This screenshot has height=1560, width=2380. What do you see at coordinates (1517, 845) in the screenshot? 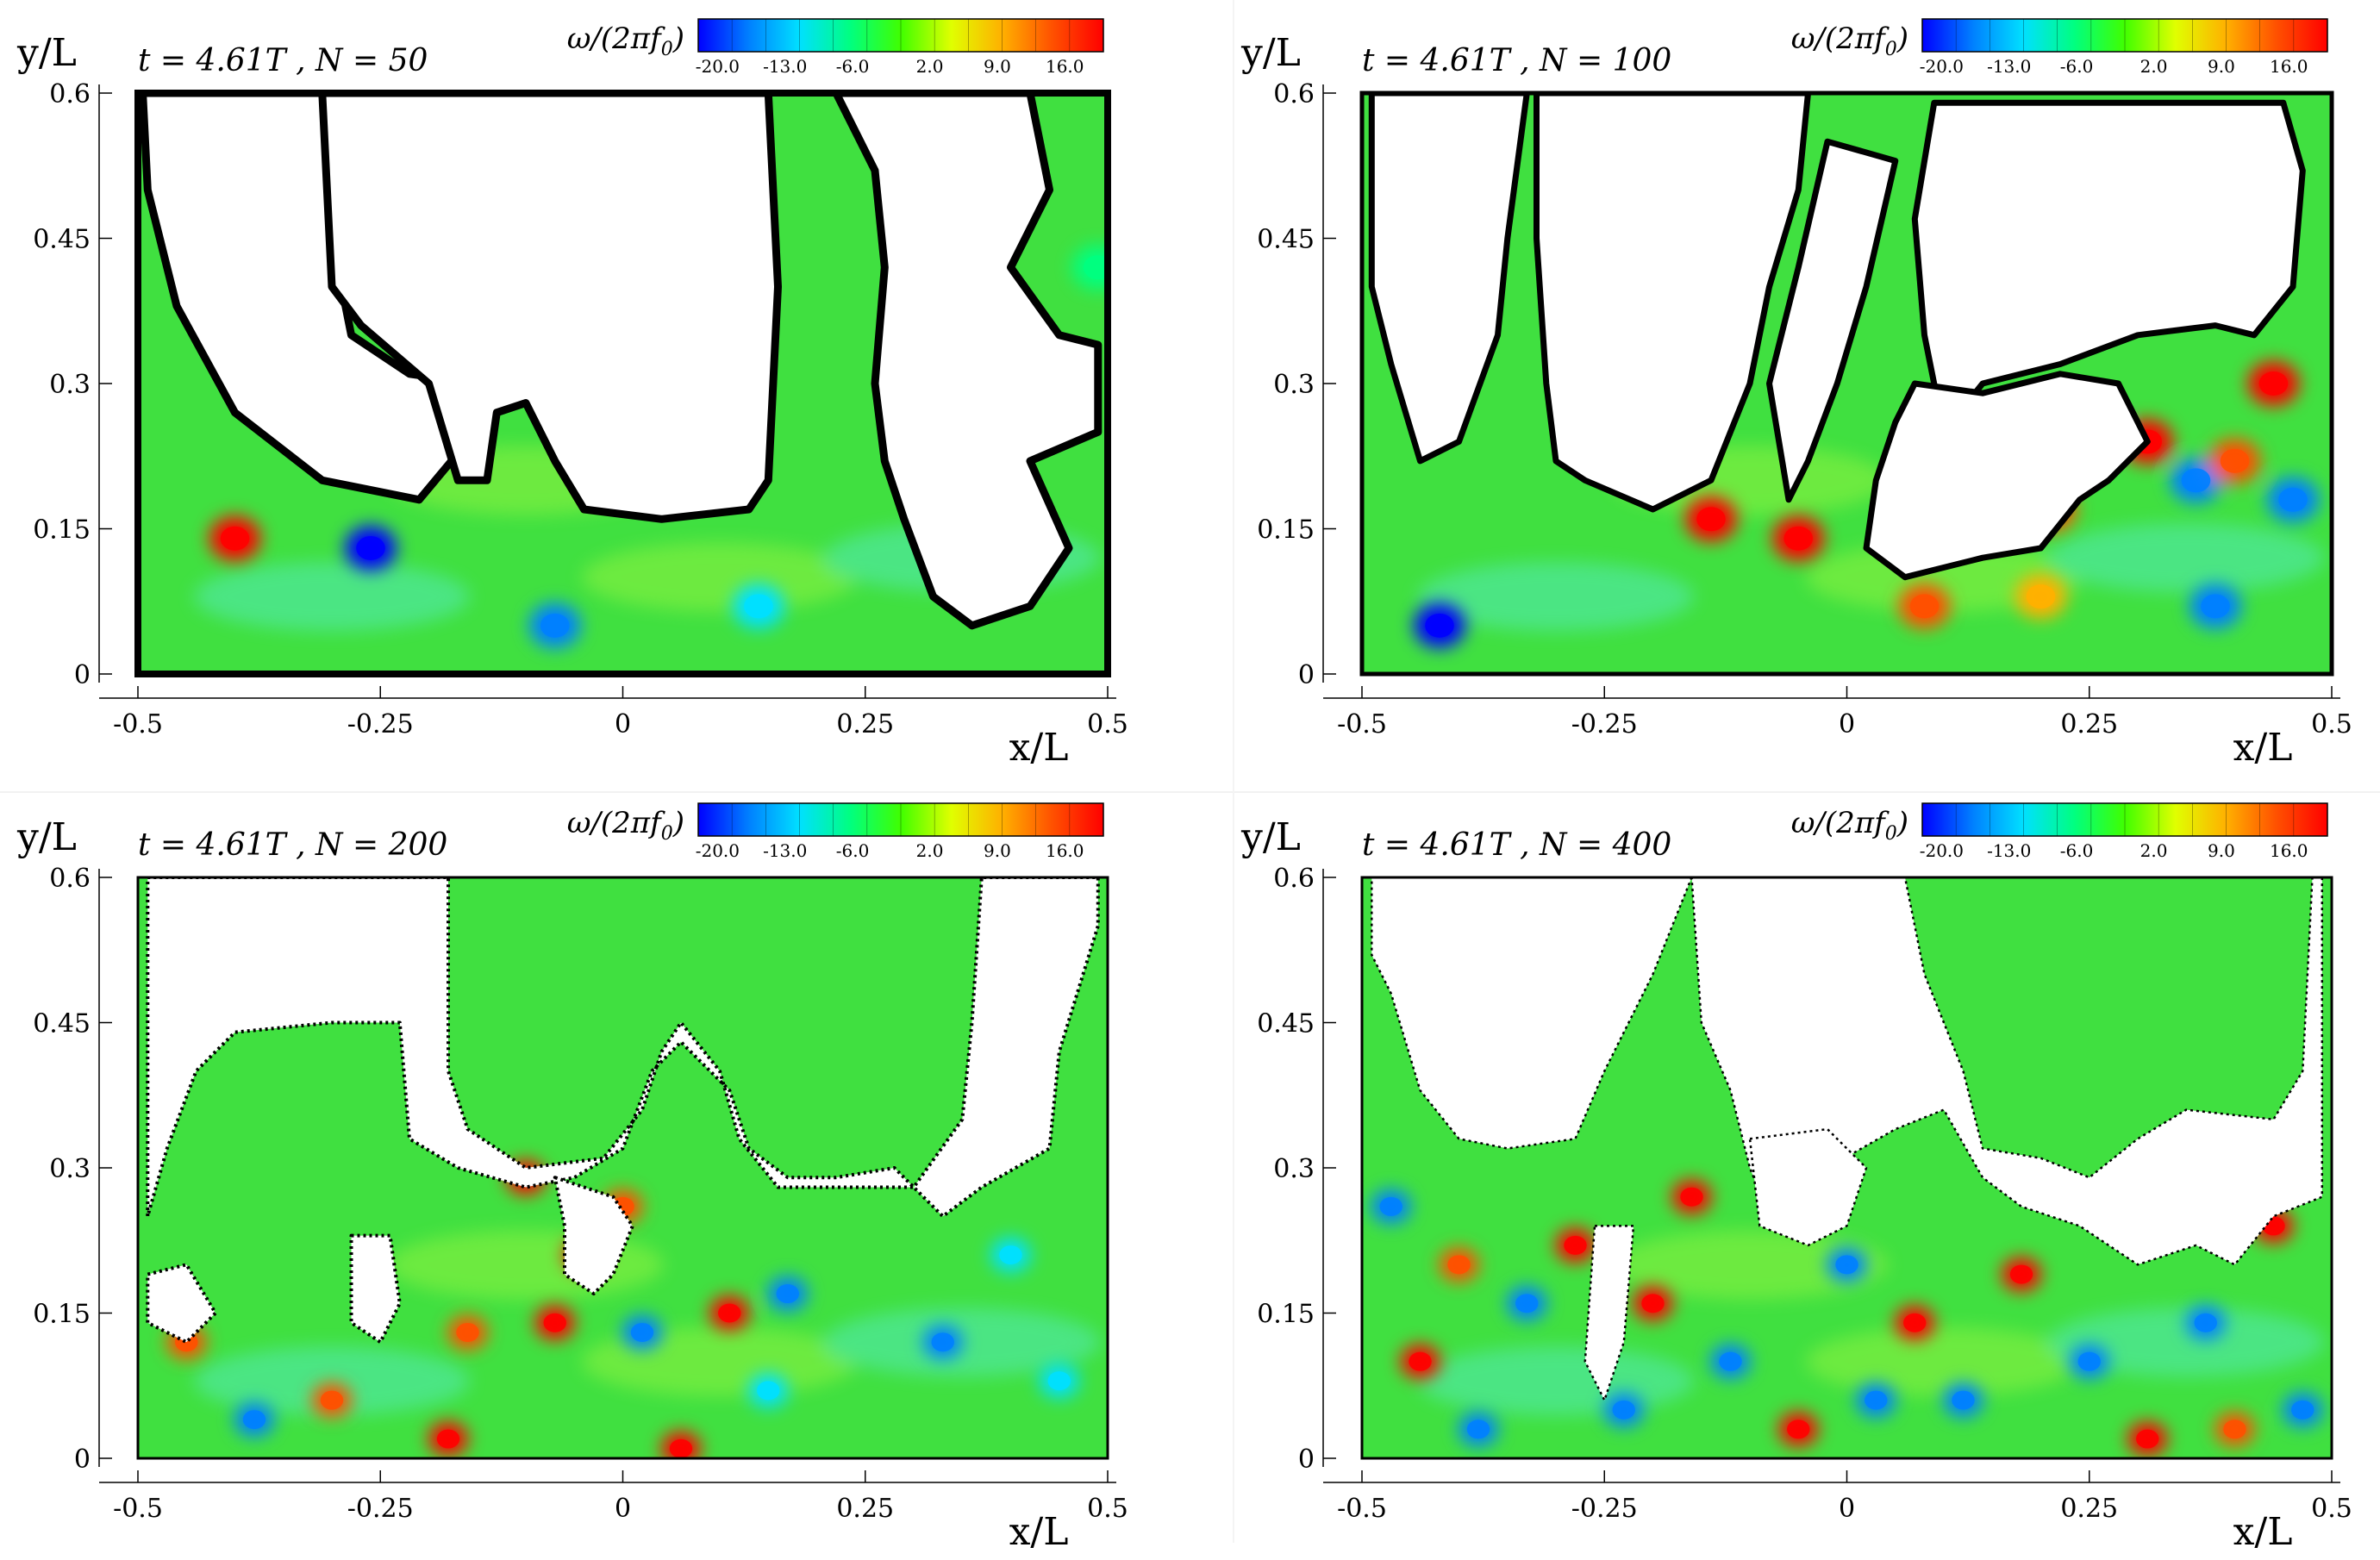
I see `panel-title: t = 4.61T , N = 400` at bounding box center [1517, 845].